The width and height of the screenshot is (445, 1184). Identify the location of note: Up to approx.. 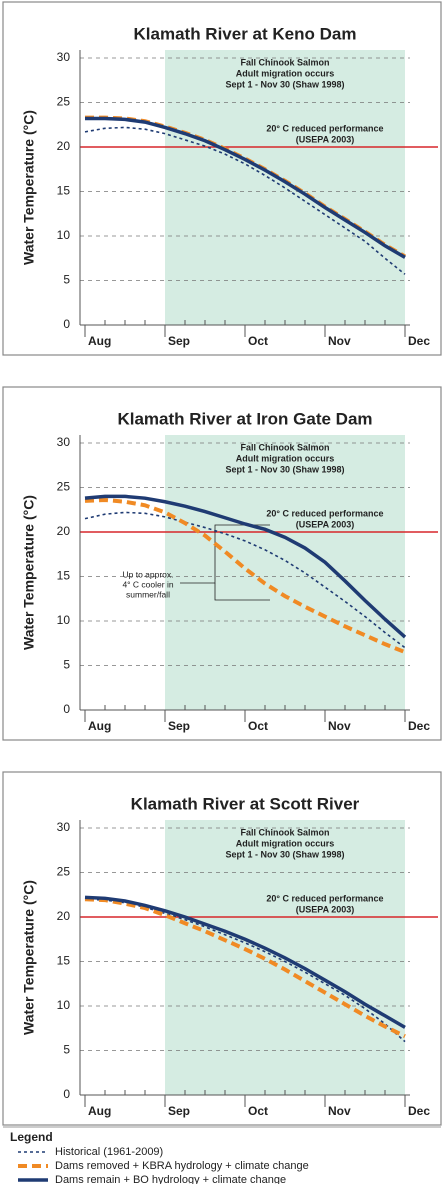
(147, 574).